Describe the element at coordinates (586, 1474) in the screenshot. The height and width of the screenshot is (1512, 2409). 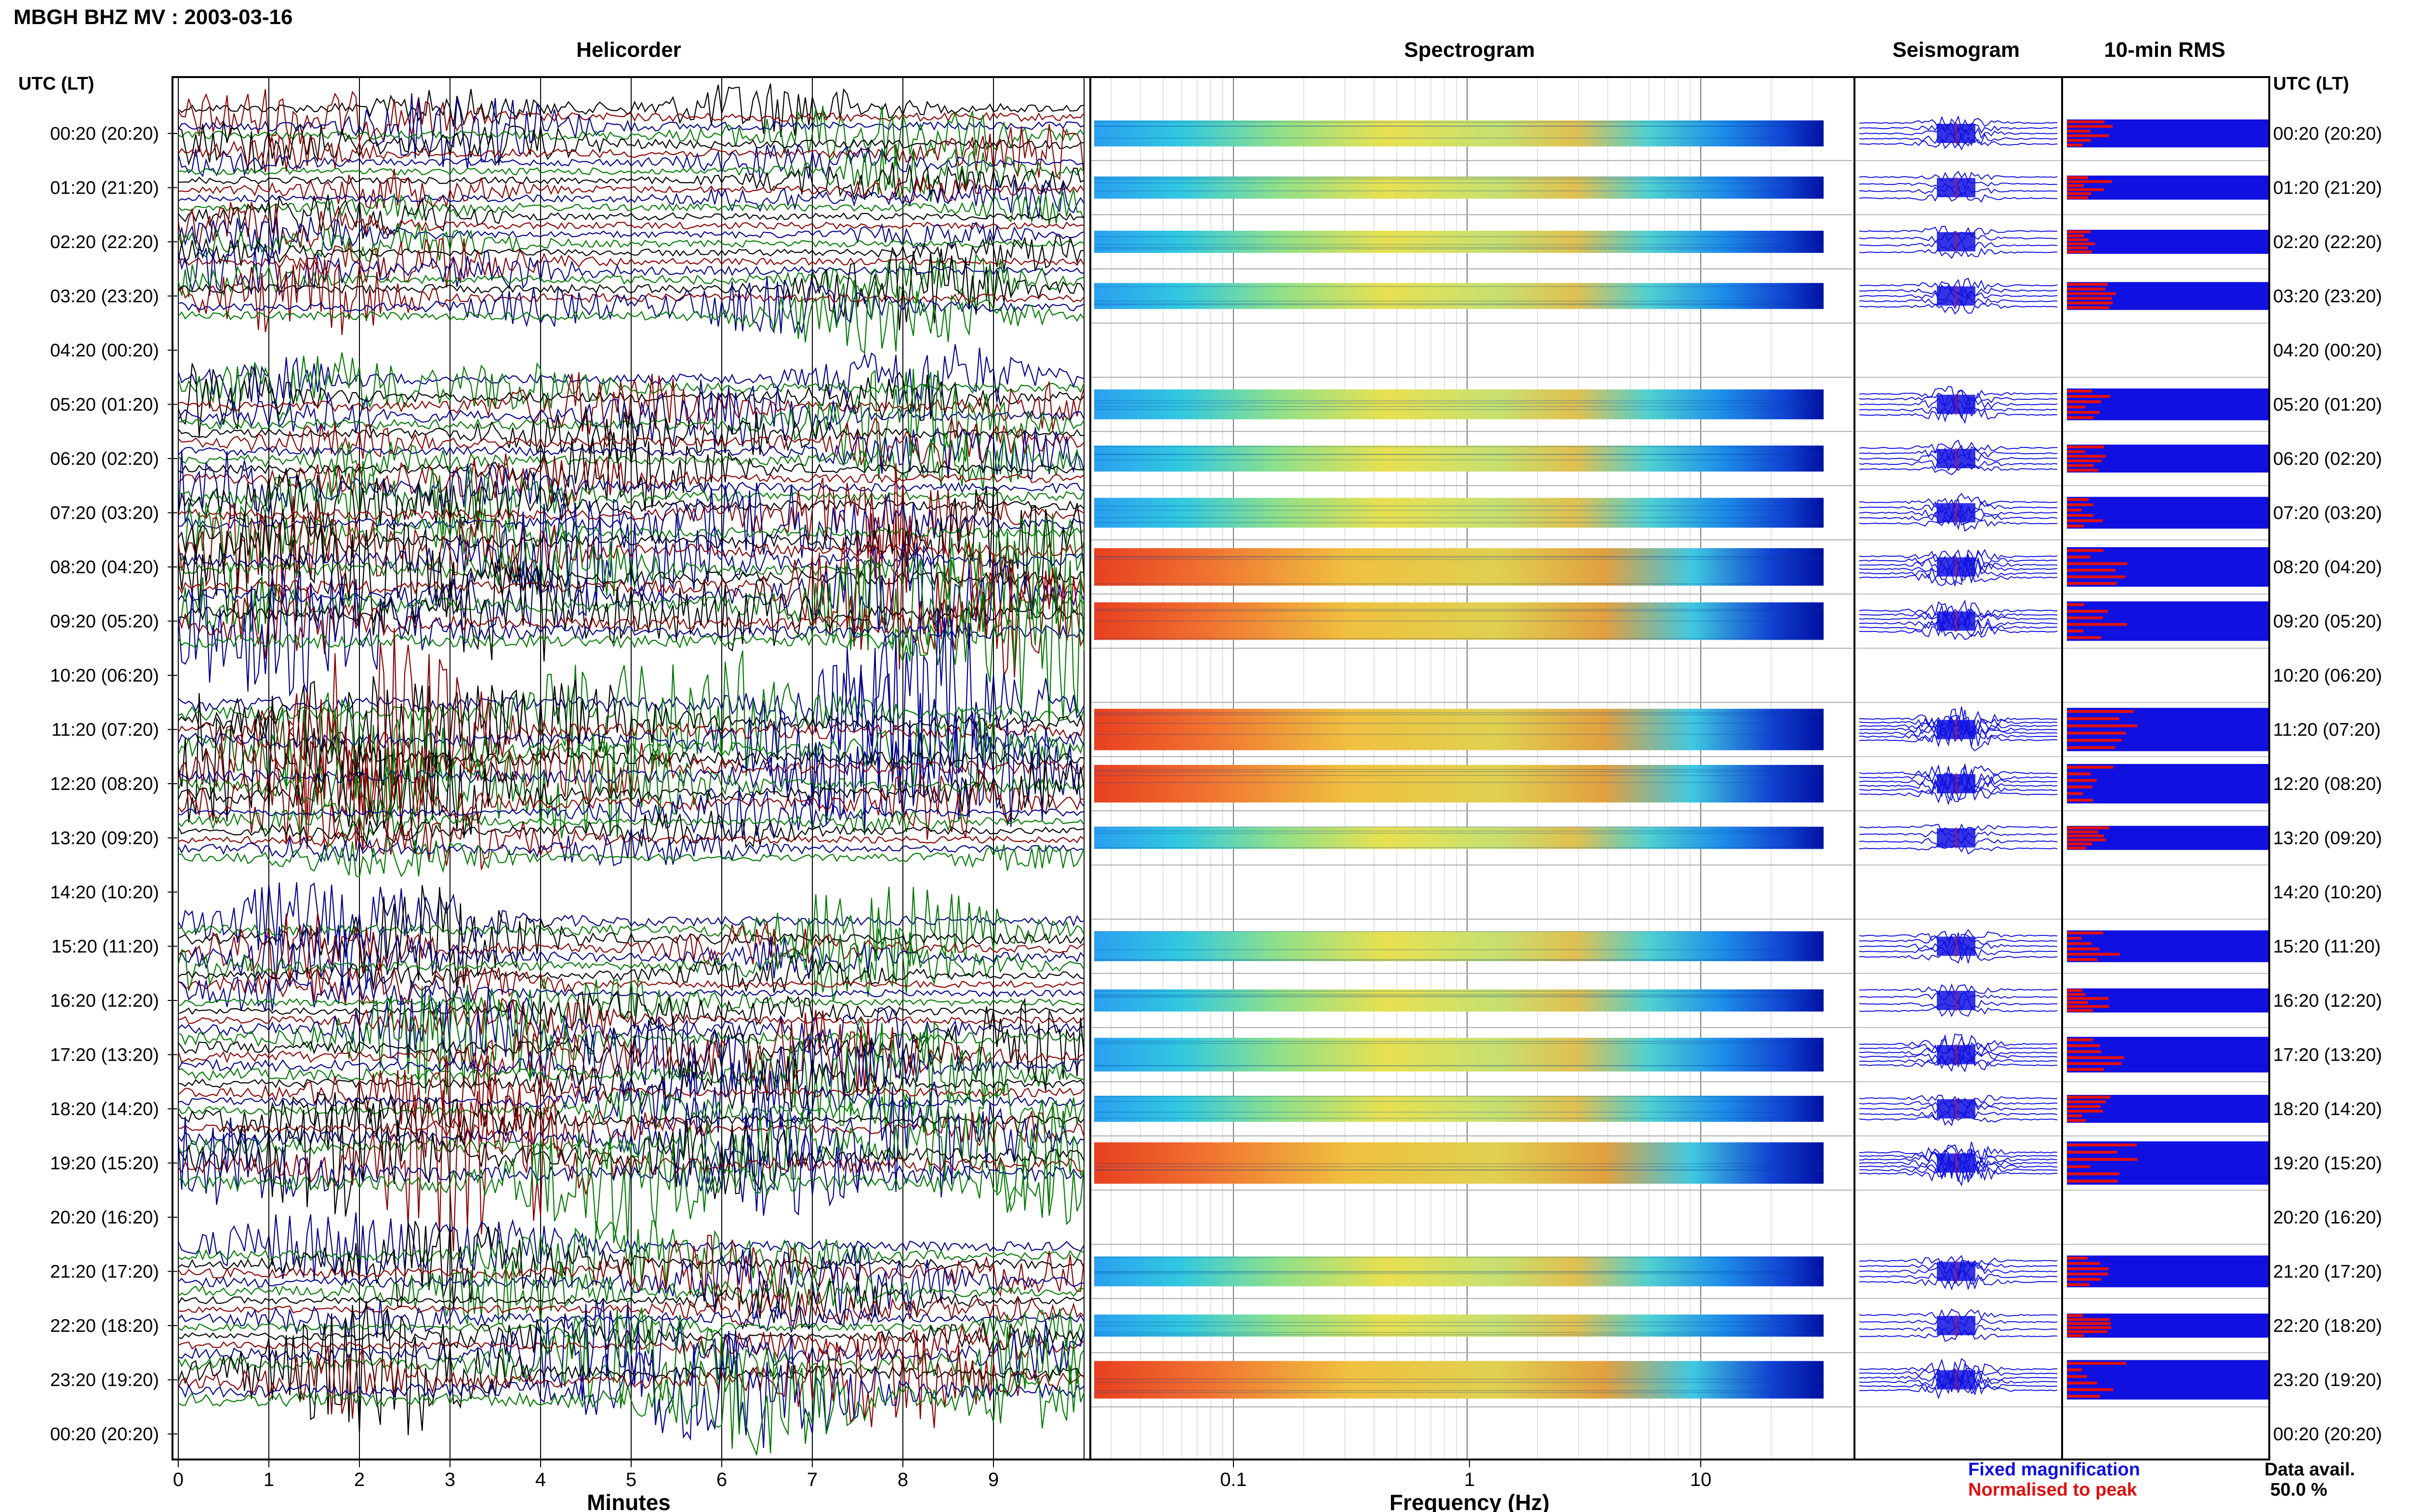
I see `minutes-axis: 0 1 2 3 4 5 6 7 8 9` at that location.